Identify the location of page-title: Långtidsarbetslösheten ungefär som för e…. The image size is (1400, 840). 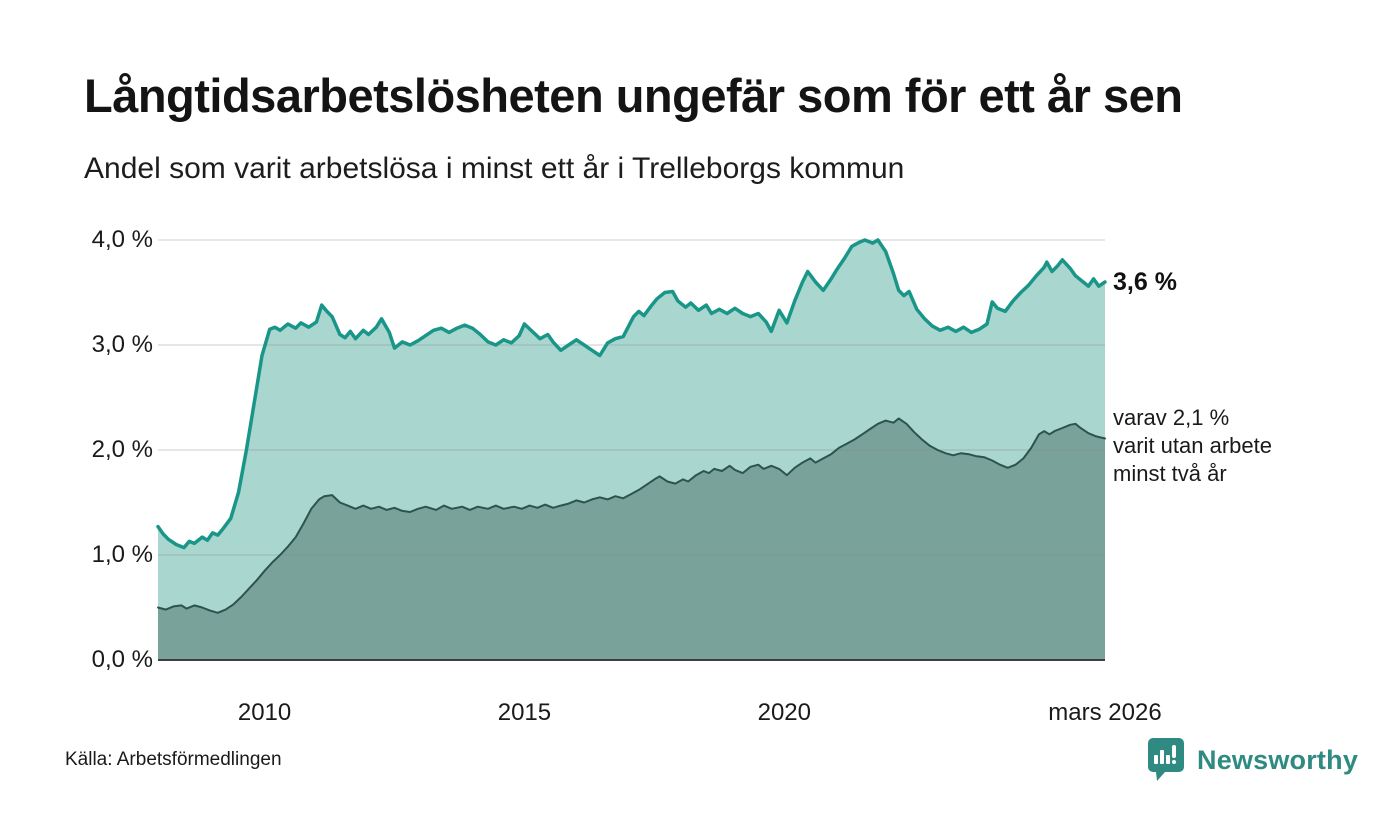
(633, 95).